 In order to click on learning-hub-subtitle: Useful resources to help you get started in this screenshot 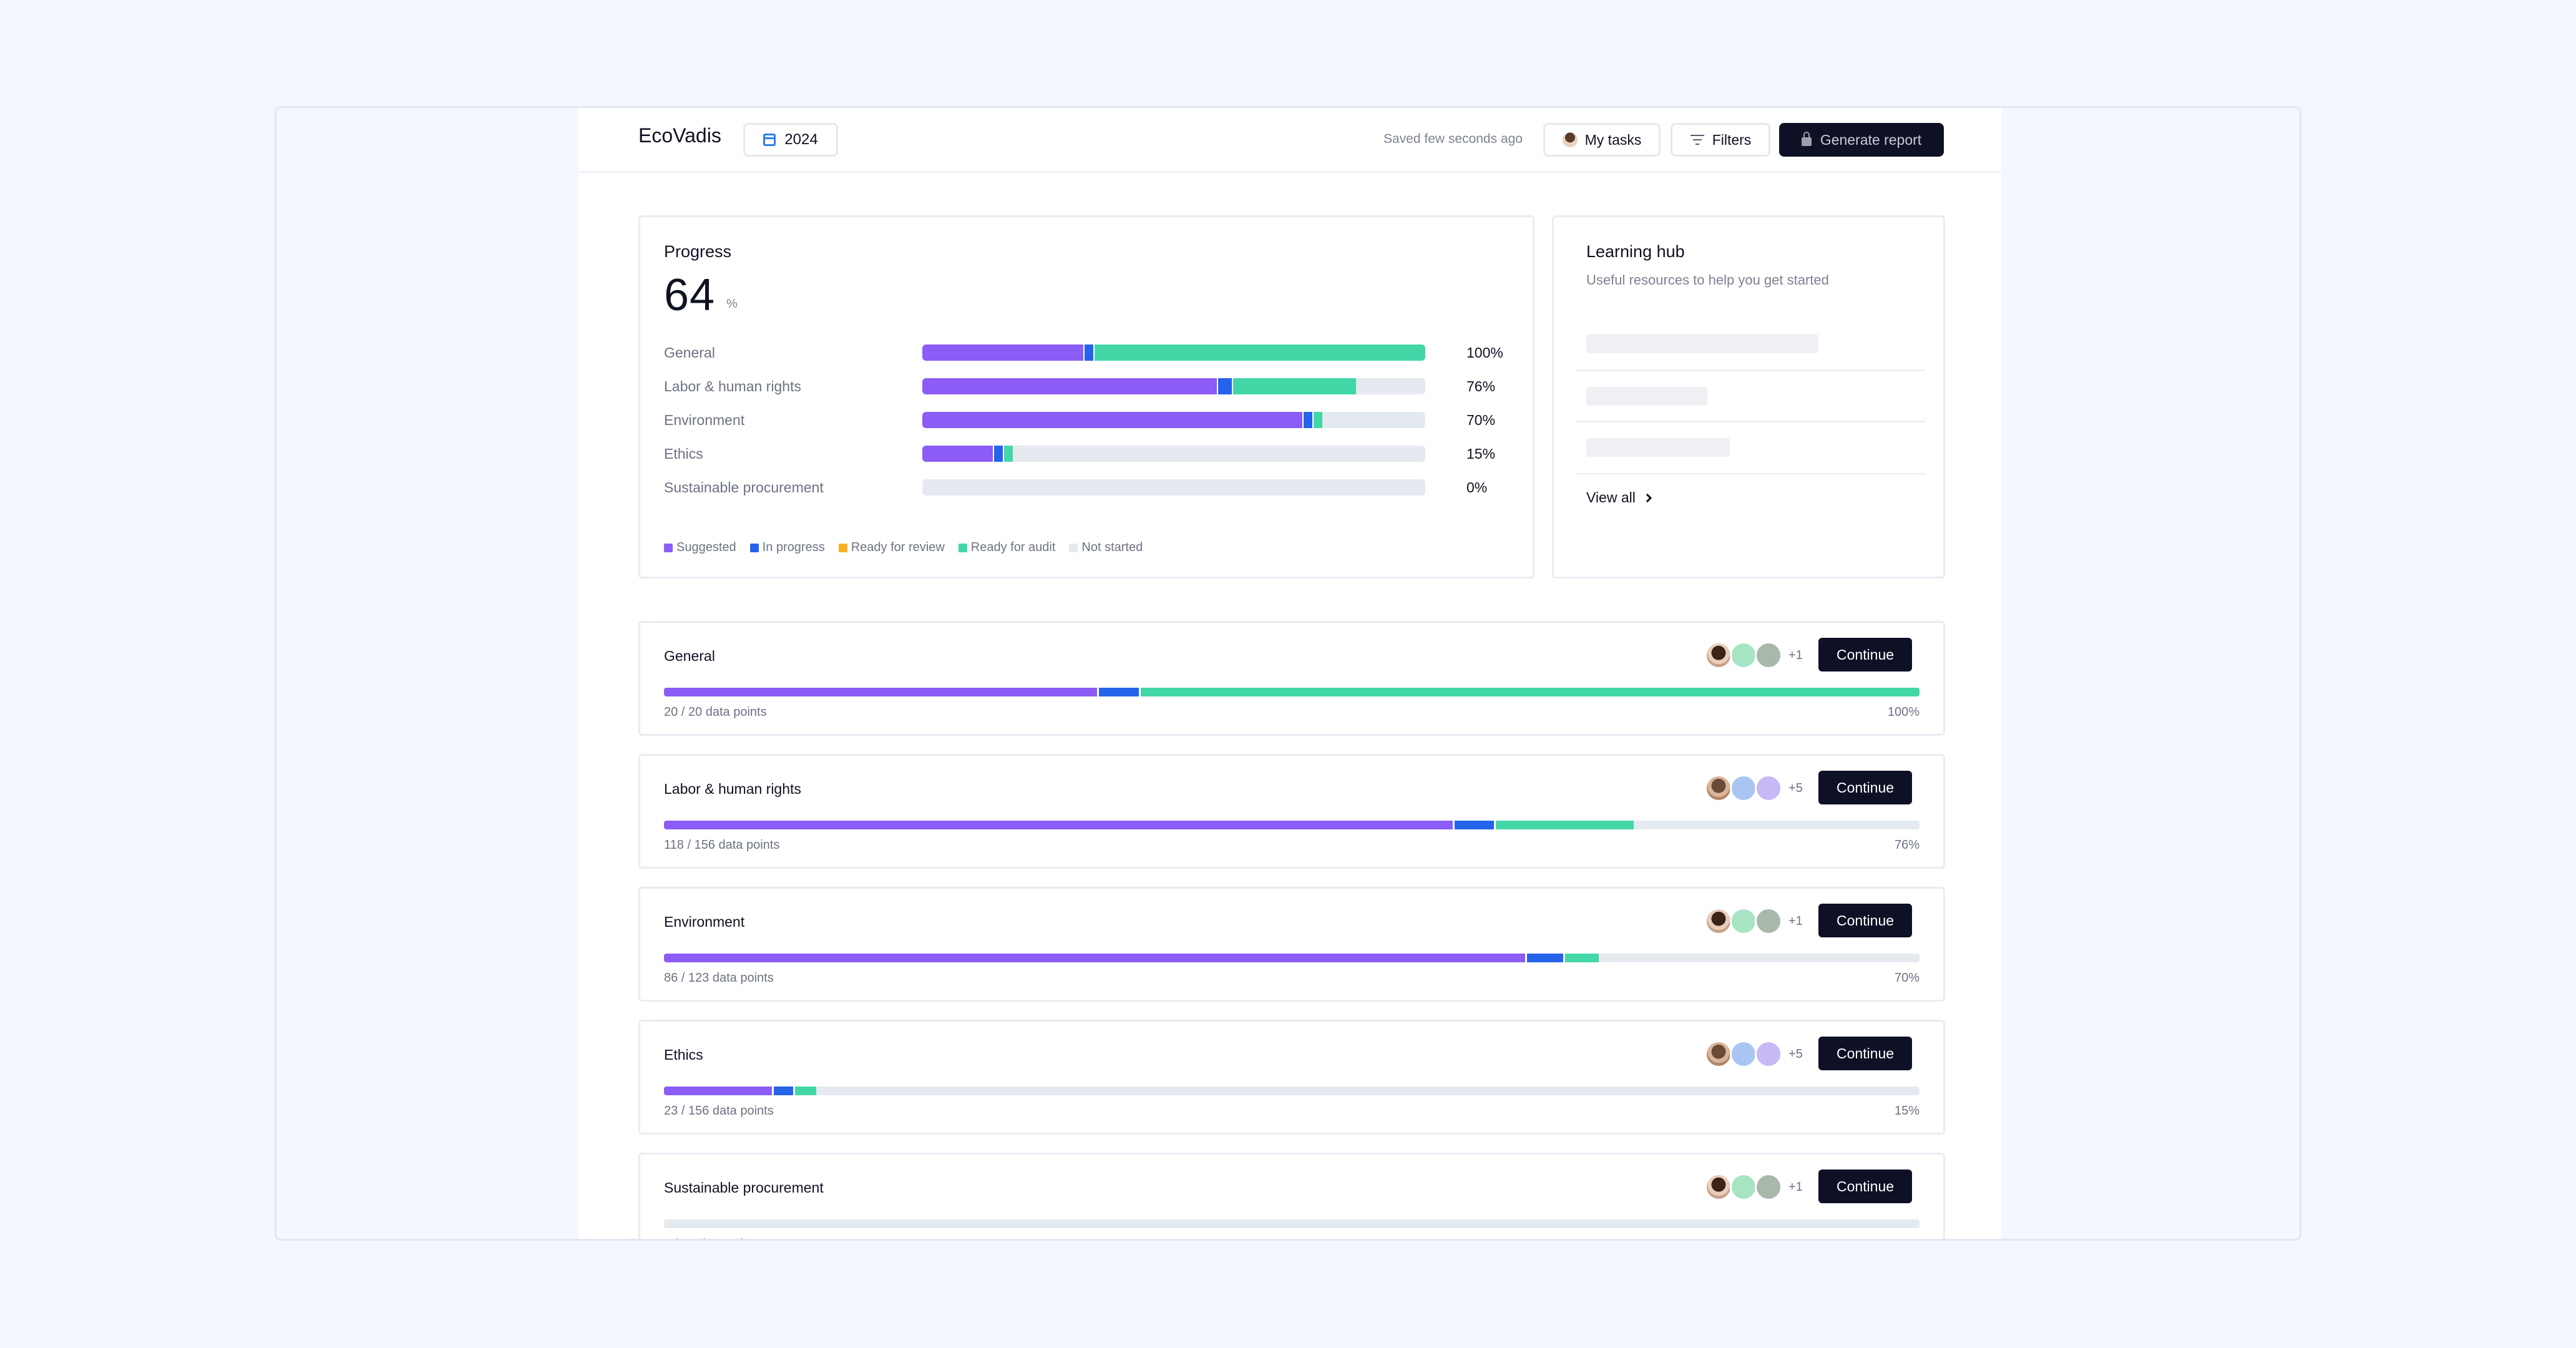, I will do `click(1707, 280)`.